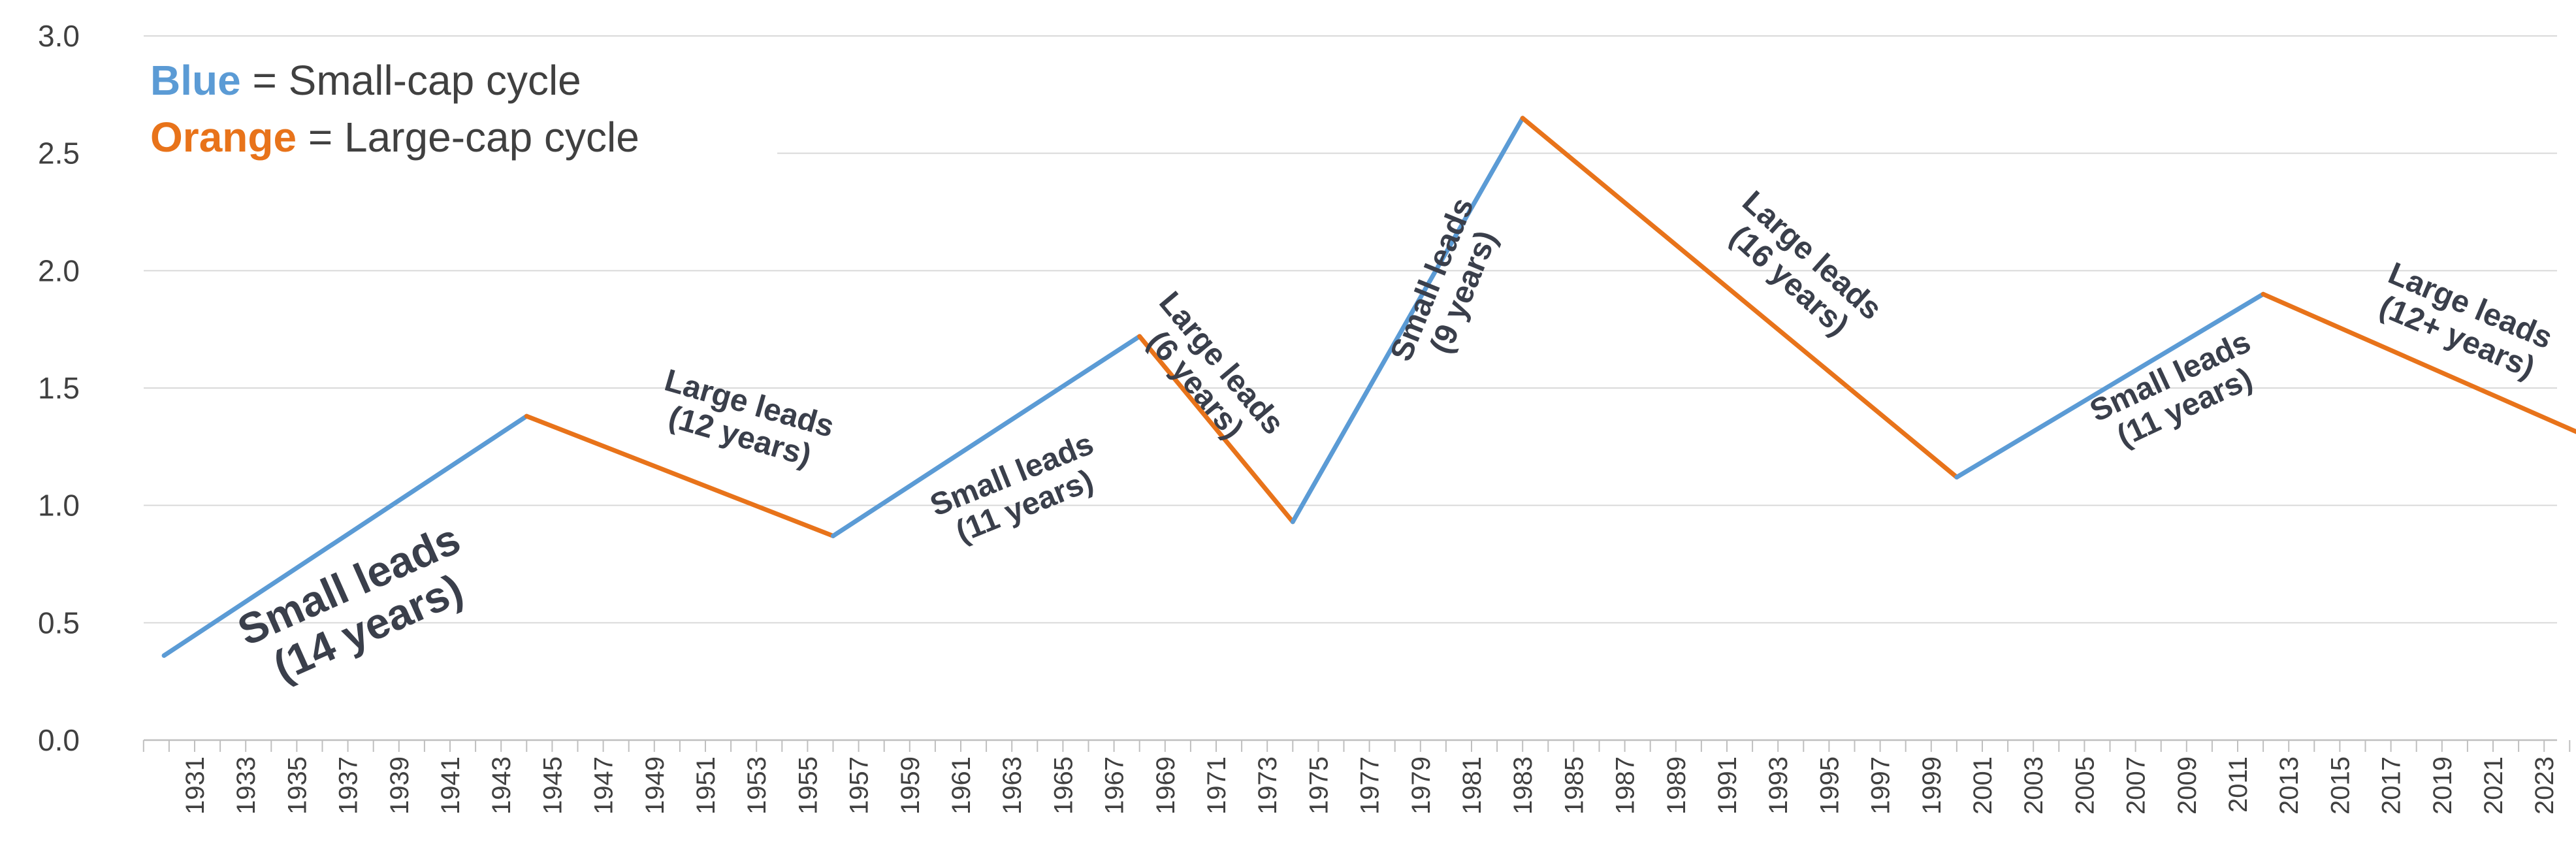 This screenshot has width=2576, height=859. What do you see at coordinates (1727, 785) in the screenshot?
I see `x-tick-label: 1991` at bounding box center [1727, 785].